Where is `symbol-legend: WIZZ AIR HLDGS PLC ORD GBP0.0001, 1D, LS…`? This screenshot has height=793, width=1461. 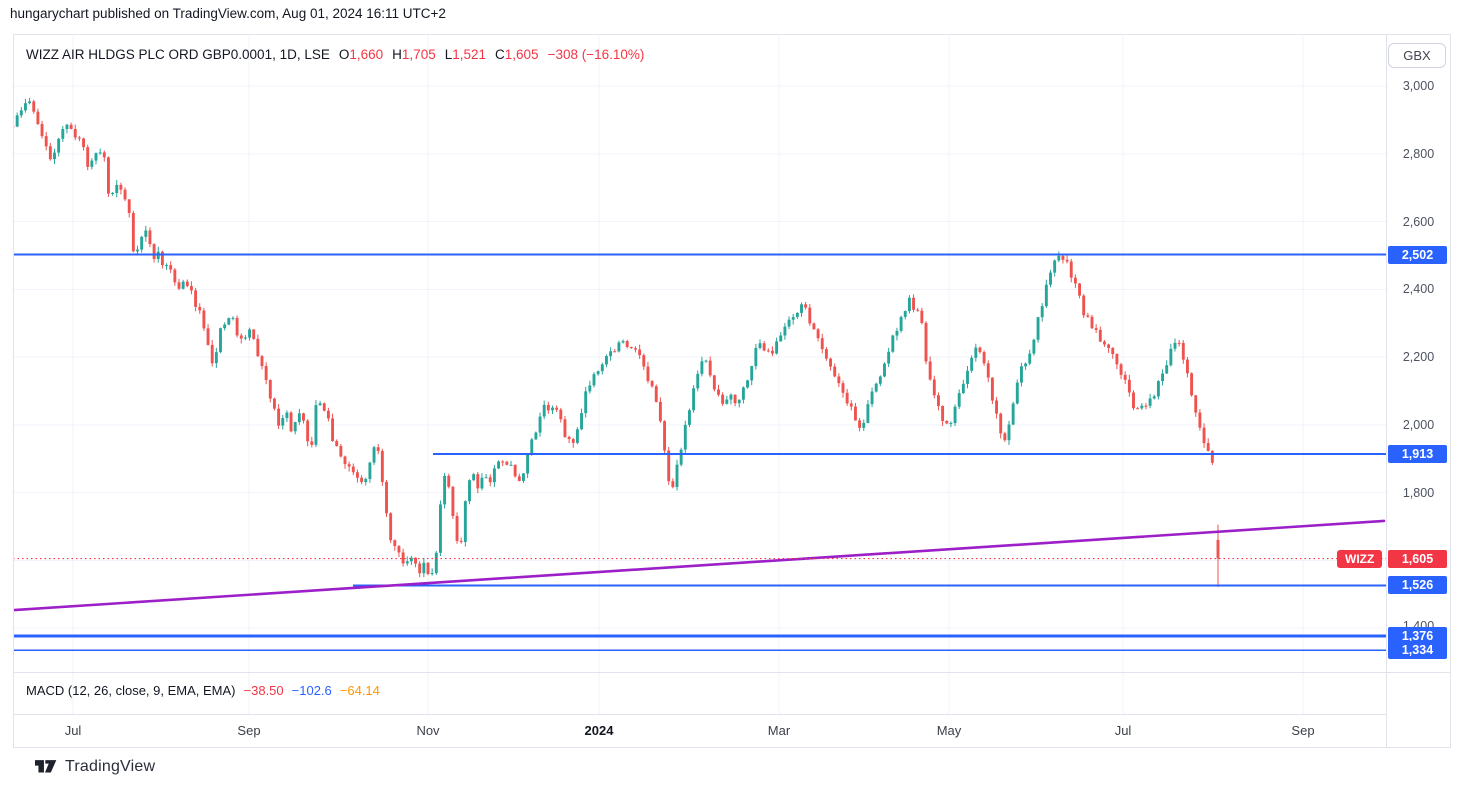
symbol-legend: WIZZ AIR HLDGS PLC ORD GBP0.0001, 1D, LS… is located at coordinates (335, 54).